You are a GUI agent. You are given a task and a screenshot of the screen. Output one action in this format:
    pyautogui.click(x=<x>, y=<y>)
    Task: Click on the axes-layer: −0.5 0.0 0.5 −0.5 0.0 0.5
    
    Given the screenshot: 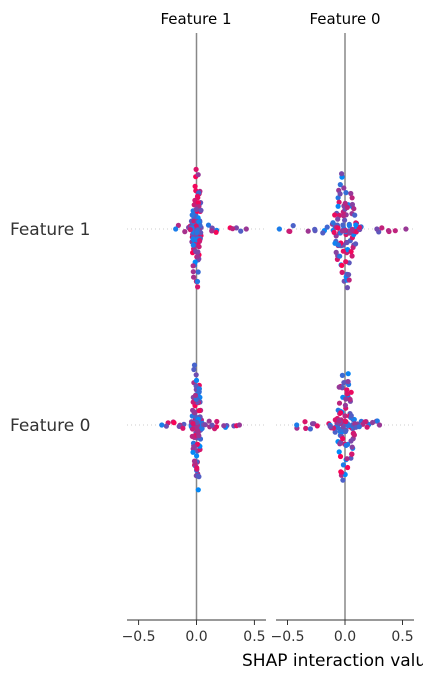 What is the action you would take?
    pyautogui.click(x=268, y=632)
    